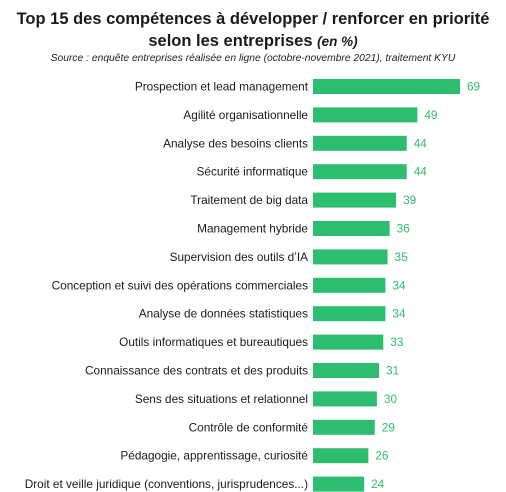 The height and width of the screenshot is (492, 506). Describe the element at coordinates (391, 399) in the screenshot. I see `value-label: 30` at that location.